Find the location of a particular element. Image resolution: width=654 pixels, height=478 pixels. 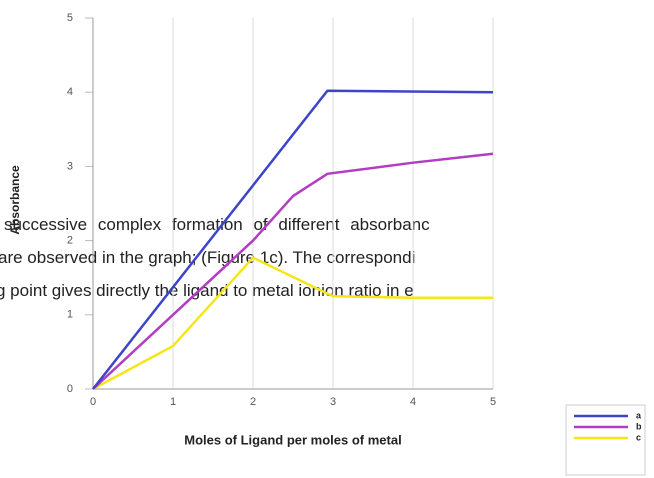

x-tick-label: 0 is located at coordinates (93, 402).